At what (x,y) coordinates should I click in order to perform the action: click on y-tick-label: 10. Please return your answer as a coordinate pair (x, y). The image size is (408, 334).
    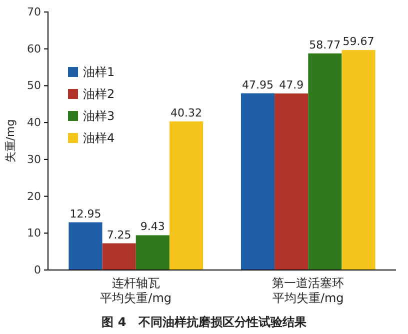
    Looking at the image, I should click on (34, 233).